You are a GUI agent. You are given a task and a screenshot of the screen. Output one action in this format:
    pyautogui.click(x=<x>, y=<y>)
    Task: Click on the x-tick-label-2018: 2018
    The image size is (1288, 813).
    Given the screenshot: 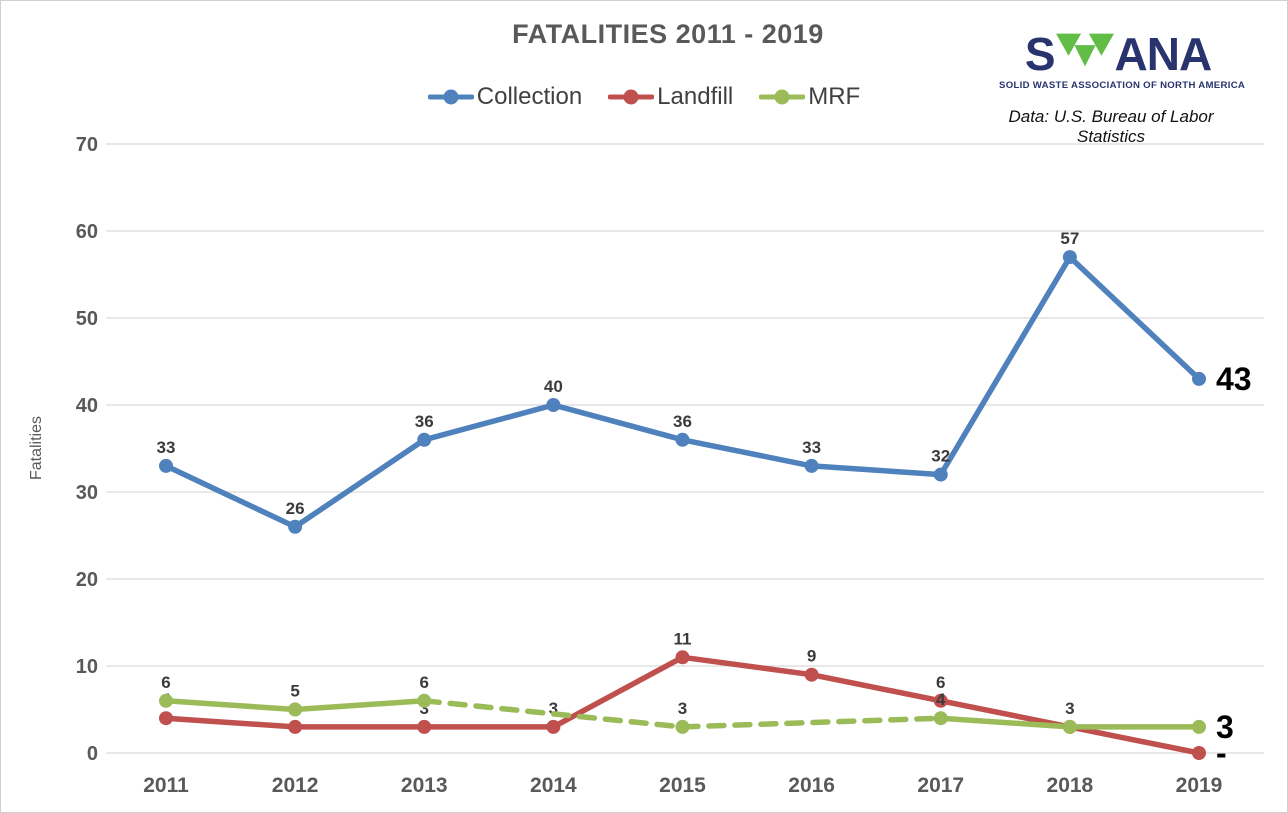 What is the action you would take?
    pyautogui.click(x=1070, y=785)
    